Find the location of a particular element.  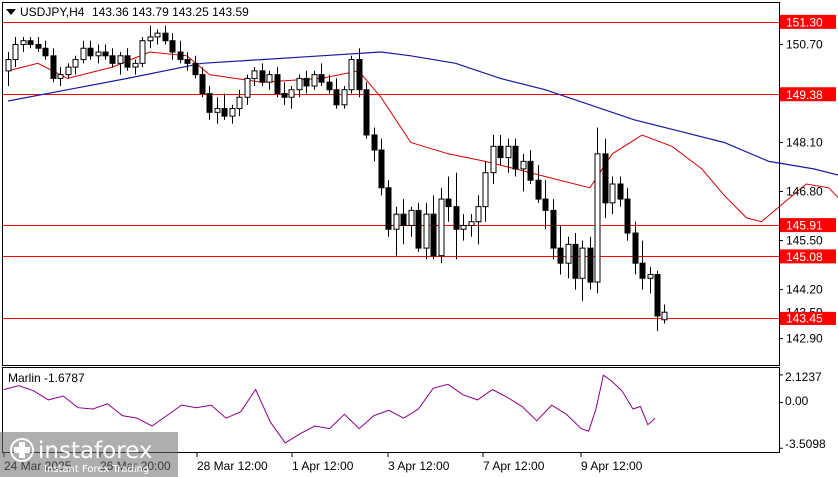

level-price-box-front is located at coordinates (808, 318).